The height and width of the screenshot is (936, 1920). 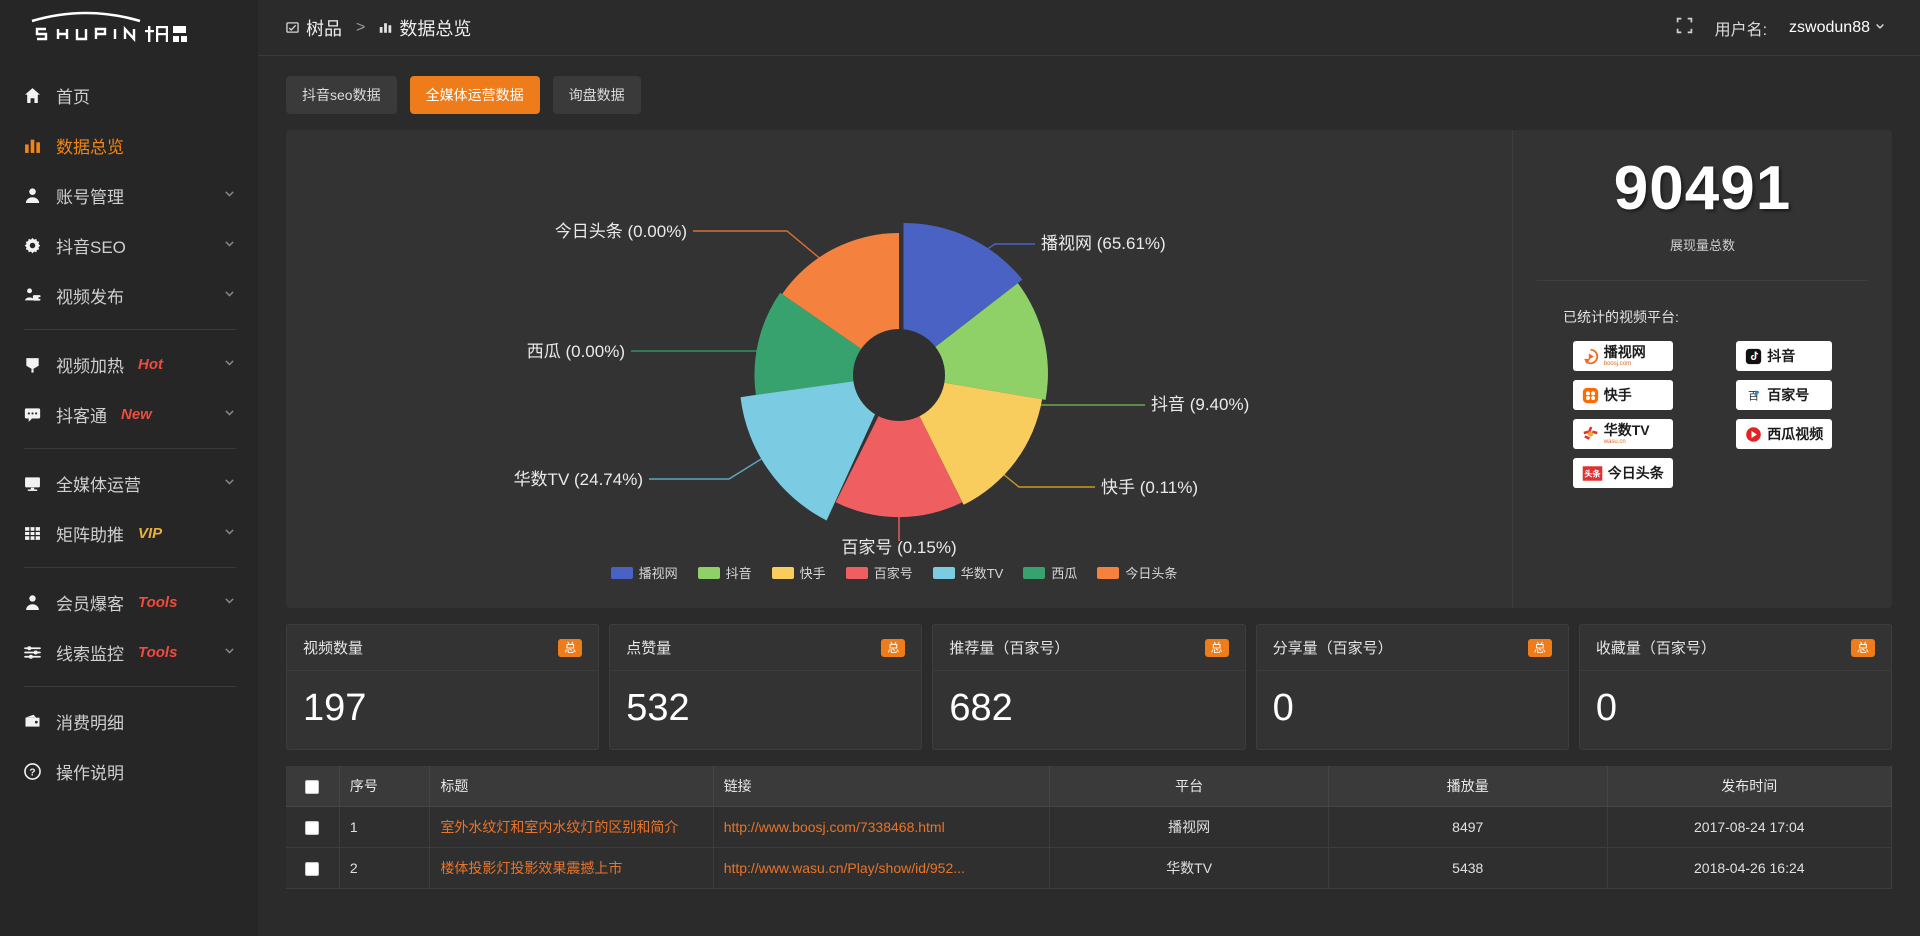 I want to click on sidebar-item-data-overview: 数据总览, so click(x=129, y=145).